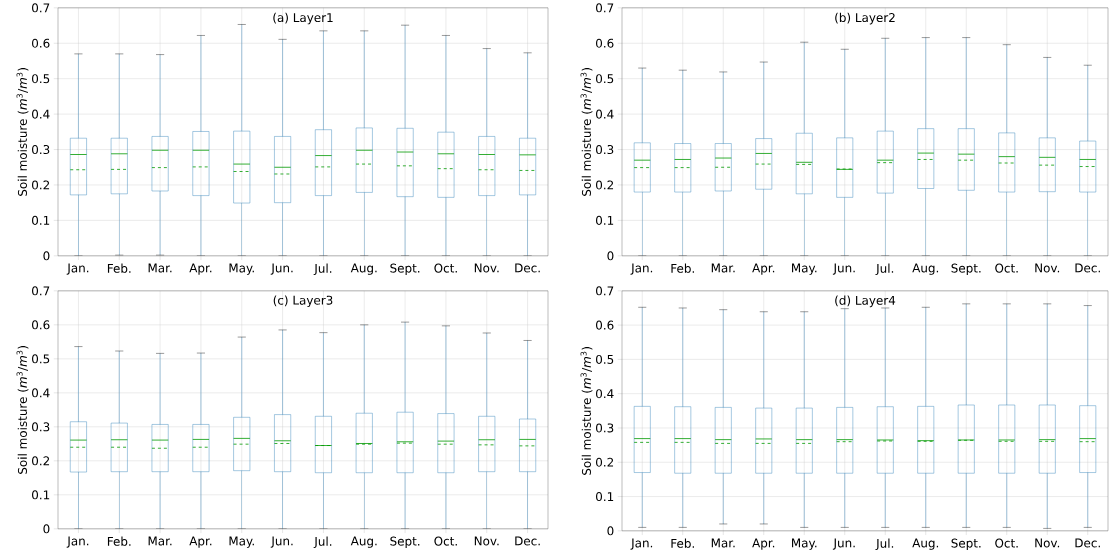 This screenshot has width=1111, height=553. Describe the element at coordinates (303, 301) in the screenshot. I see `chart-title: (c) Layer3` at that location.